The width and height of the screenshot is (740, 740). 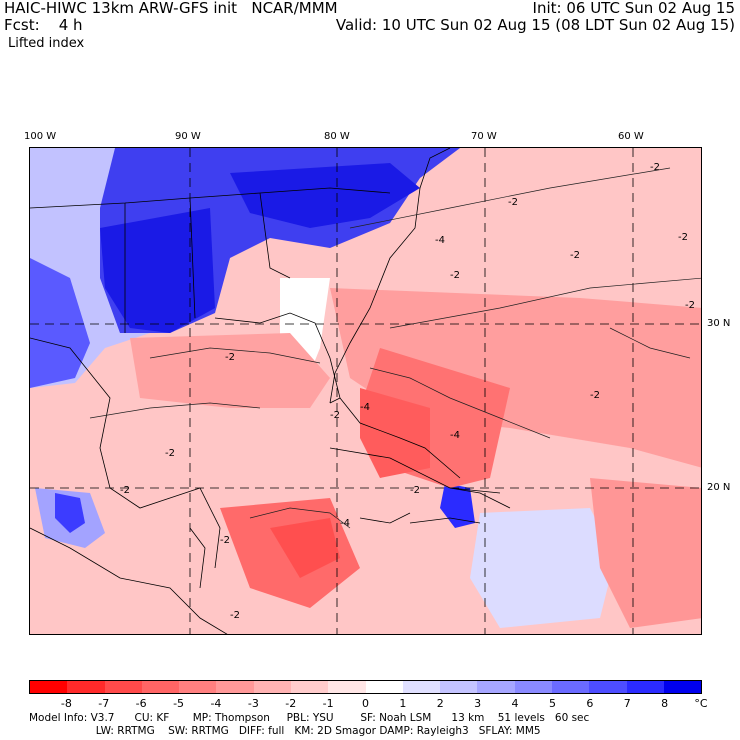 What do you see at coordinates (627, 703) in the screenshot?
I see `color-scale-label: 7` at bounding box center [627, 703].